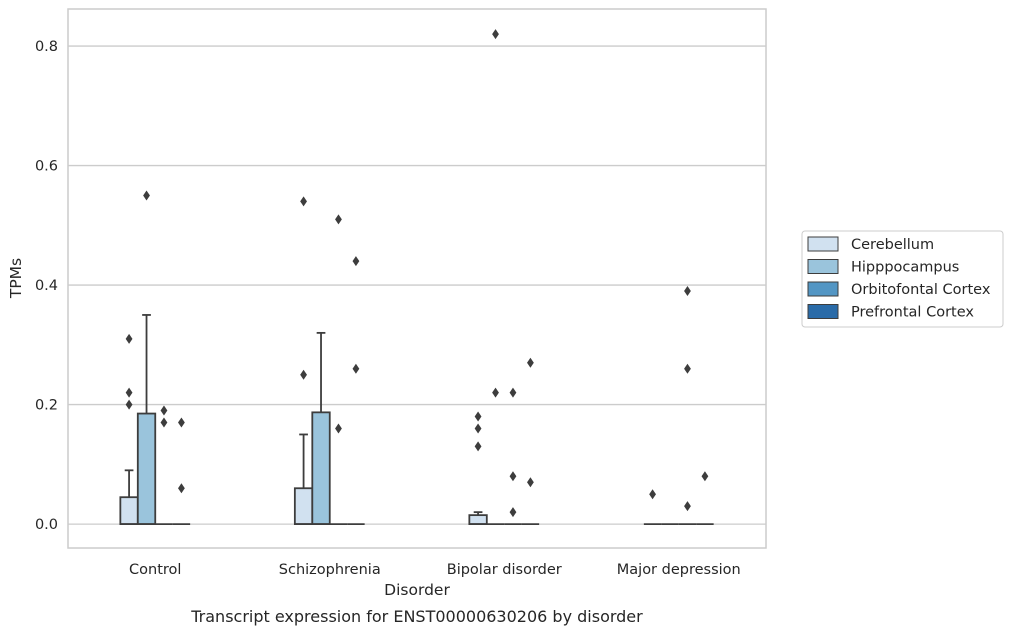 The height and width of the screenshot is (634, 1014). What do you see at coordinates (155, 570) in the screenshot?
I see `x-tick-label: Control` at bounding box center [155, 570].